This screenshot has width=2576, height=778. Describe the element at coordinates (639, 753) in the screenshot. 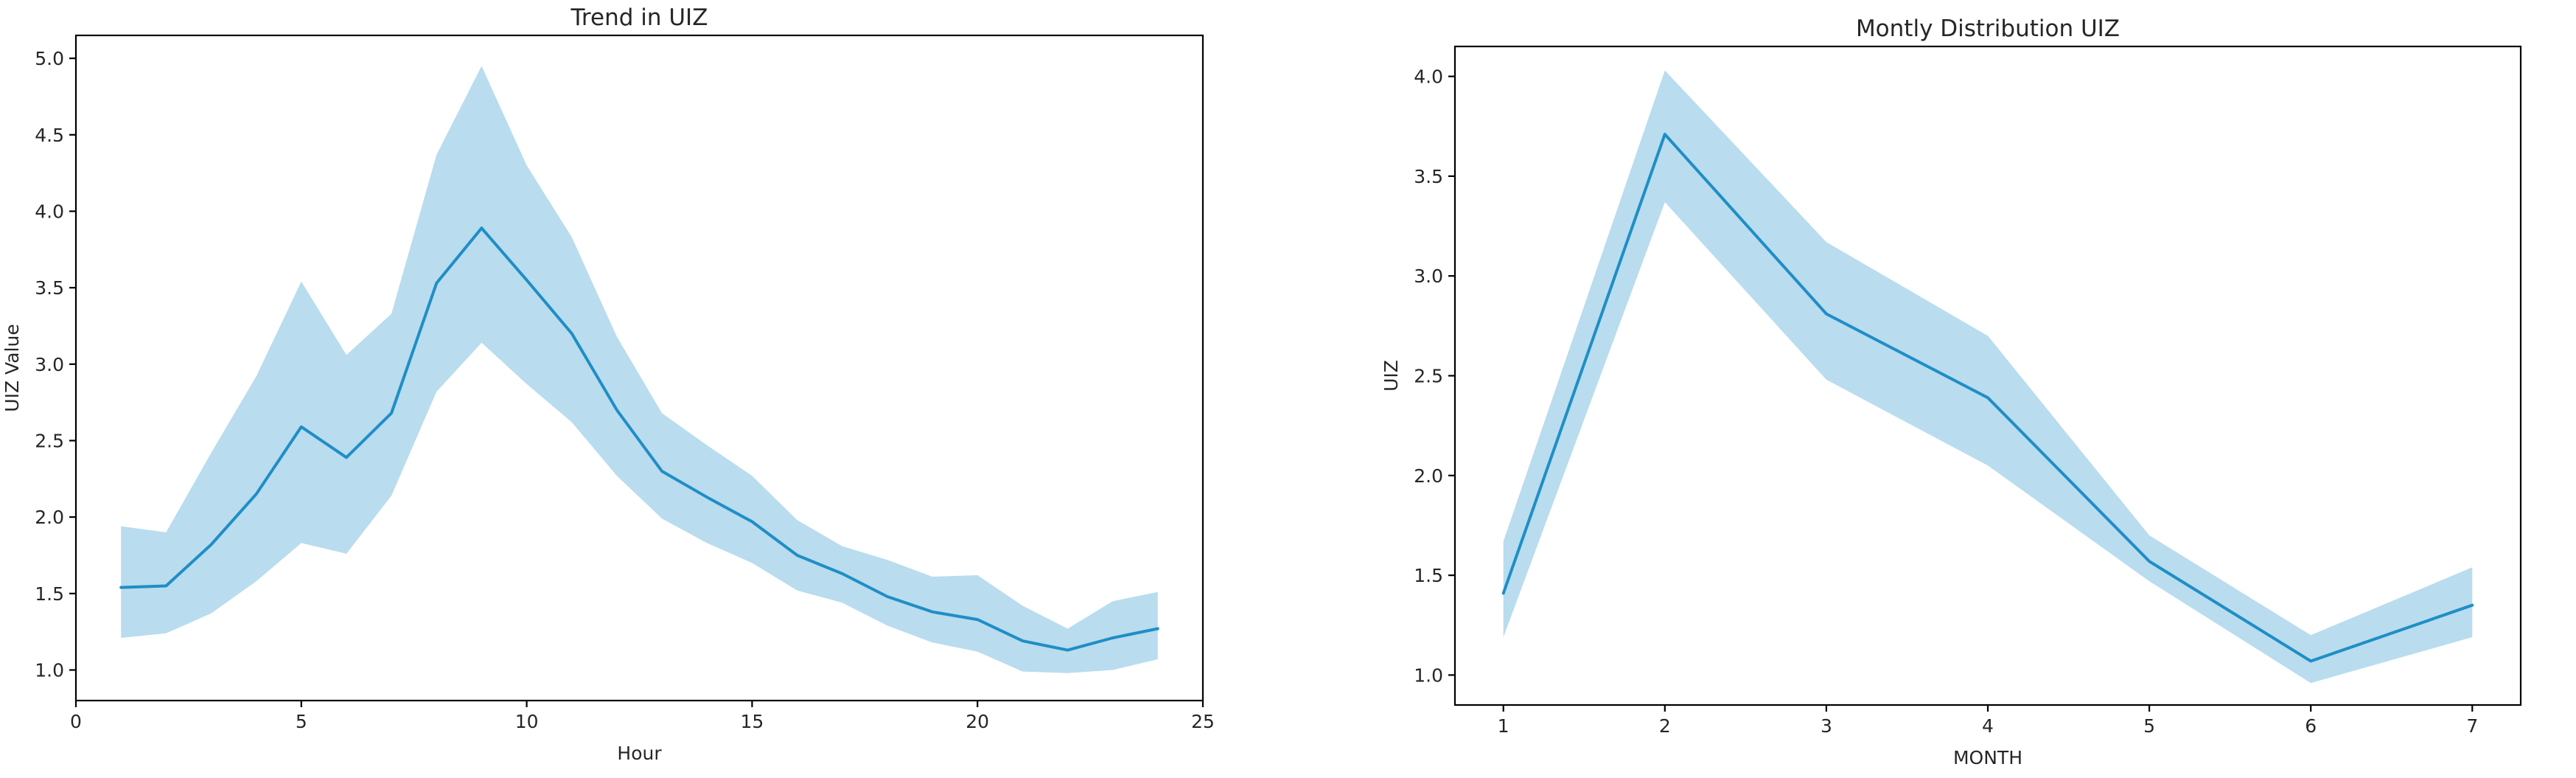

I see `x-axis-title: Hour` at that location.